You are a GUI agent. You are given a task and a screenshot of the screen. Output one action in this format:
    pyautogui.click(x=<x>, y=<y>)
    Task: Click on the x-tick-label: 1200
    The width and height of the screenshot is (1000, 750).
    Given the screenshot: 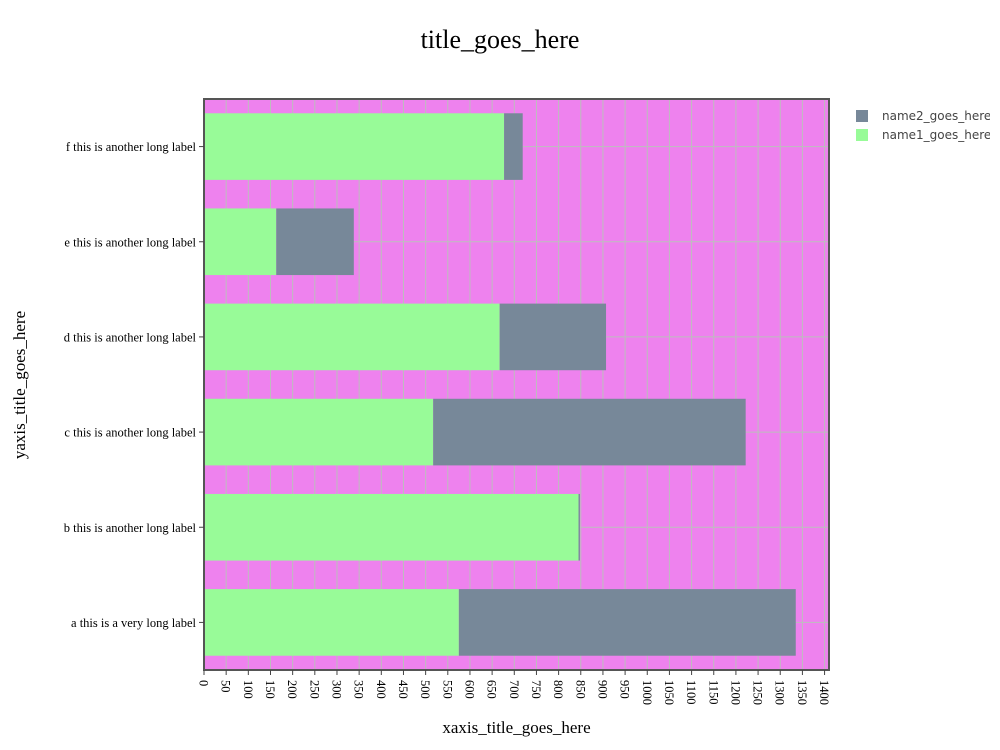 What is the action you would take?
    pyautogui.click(x=735, y=692)
    